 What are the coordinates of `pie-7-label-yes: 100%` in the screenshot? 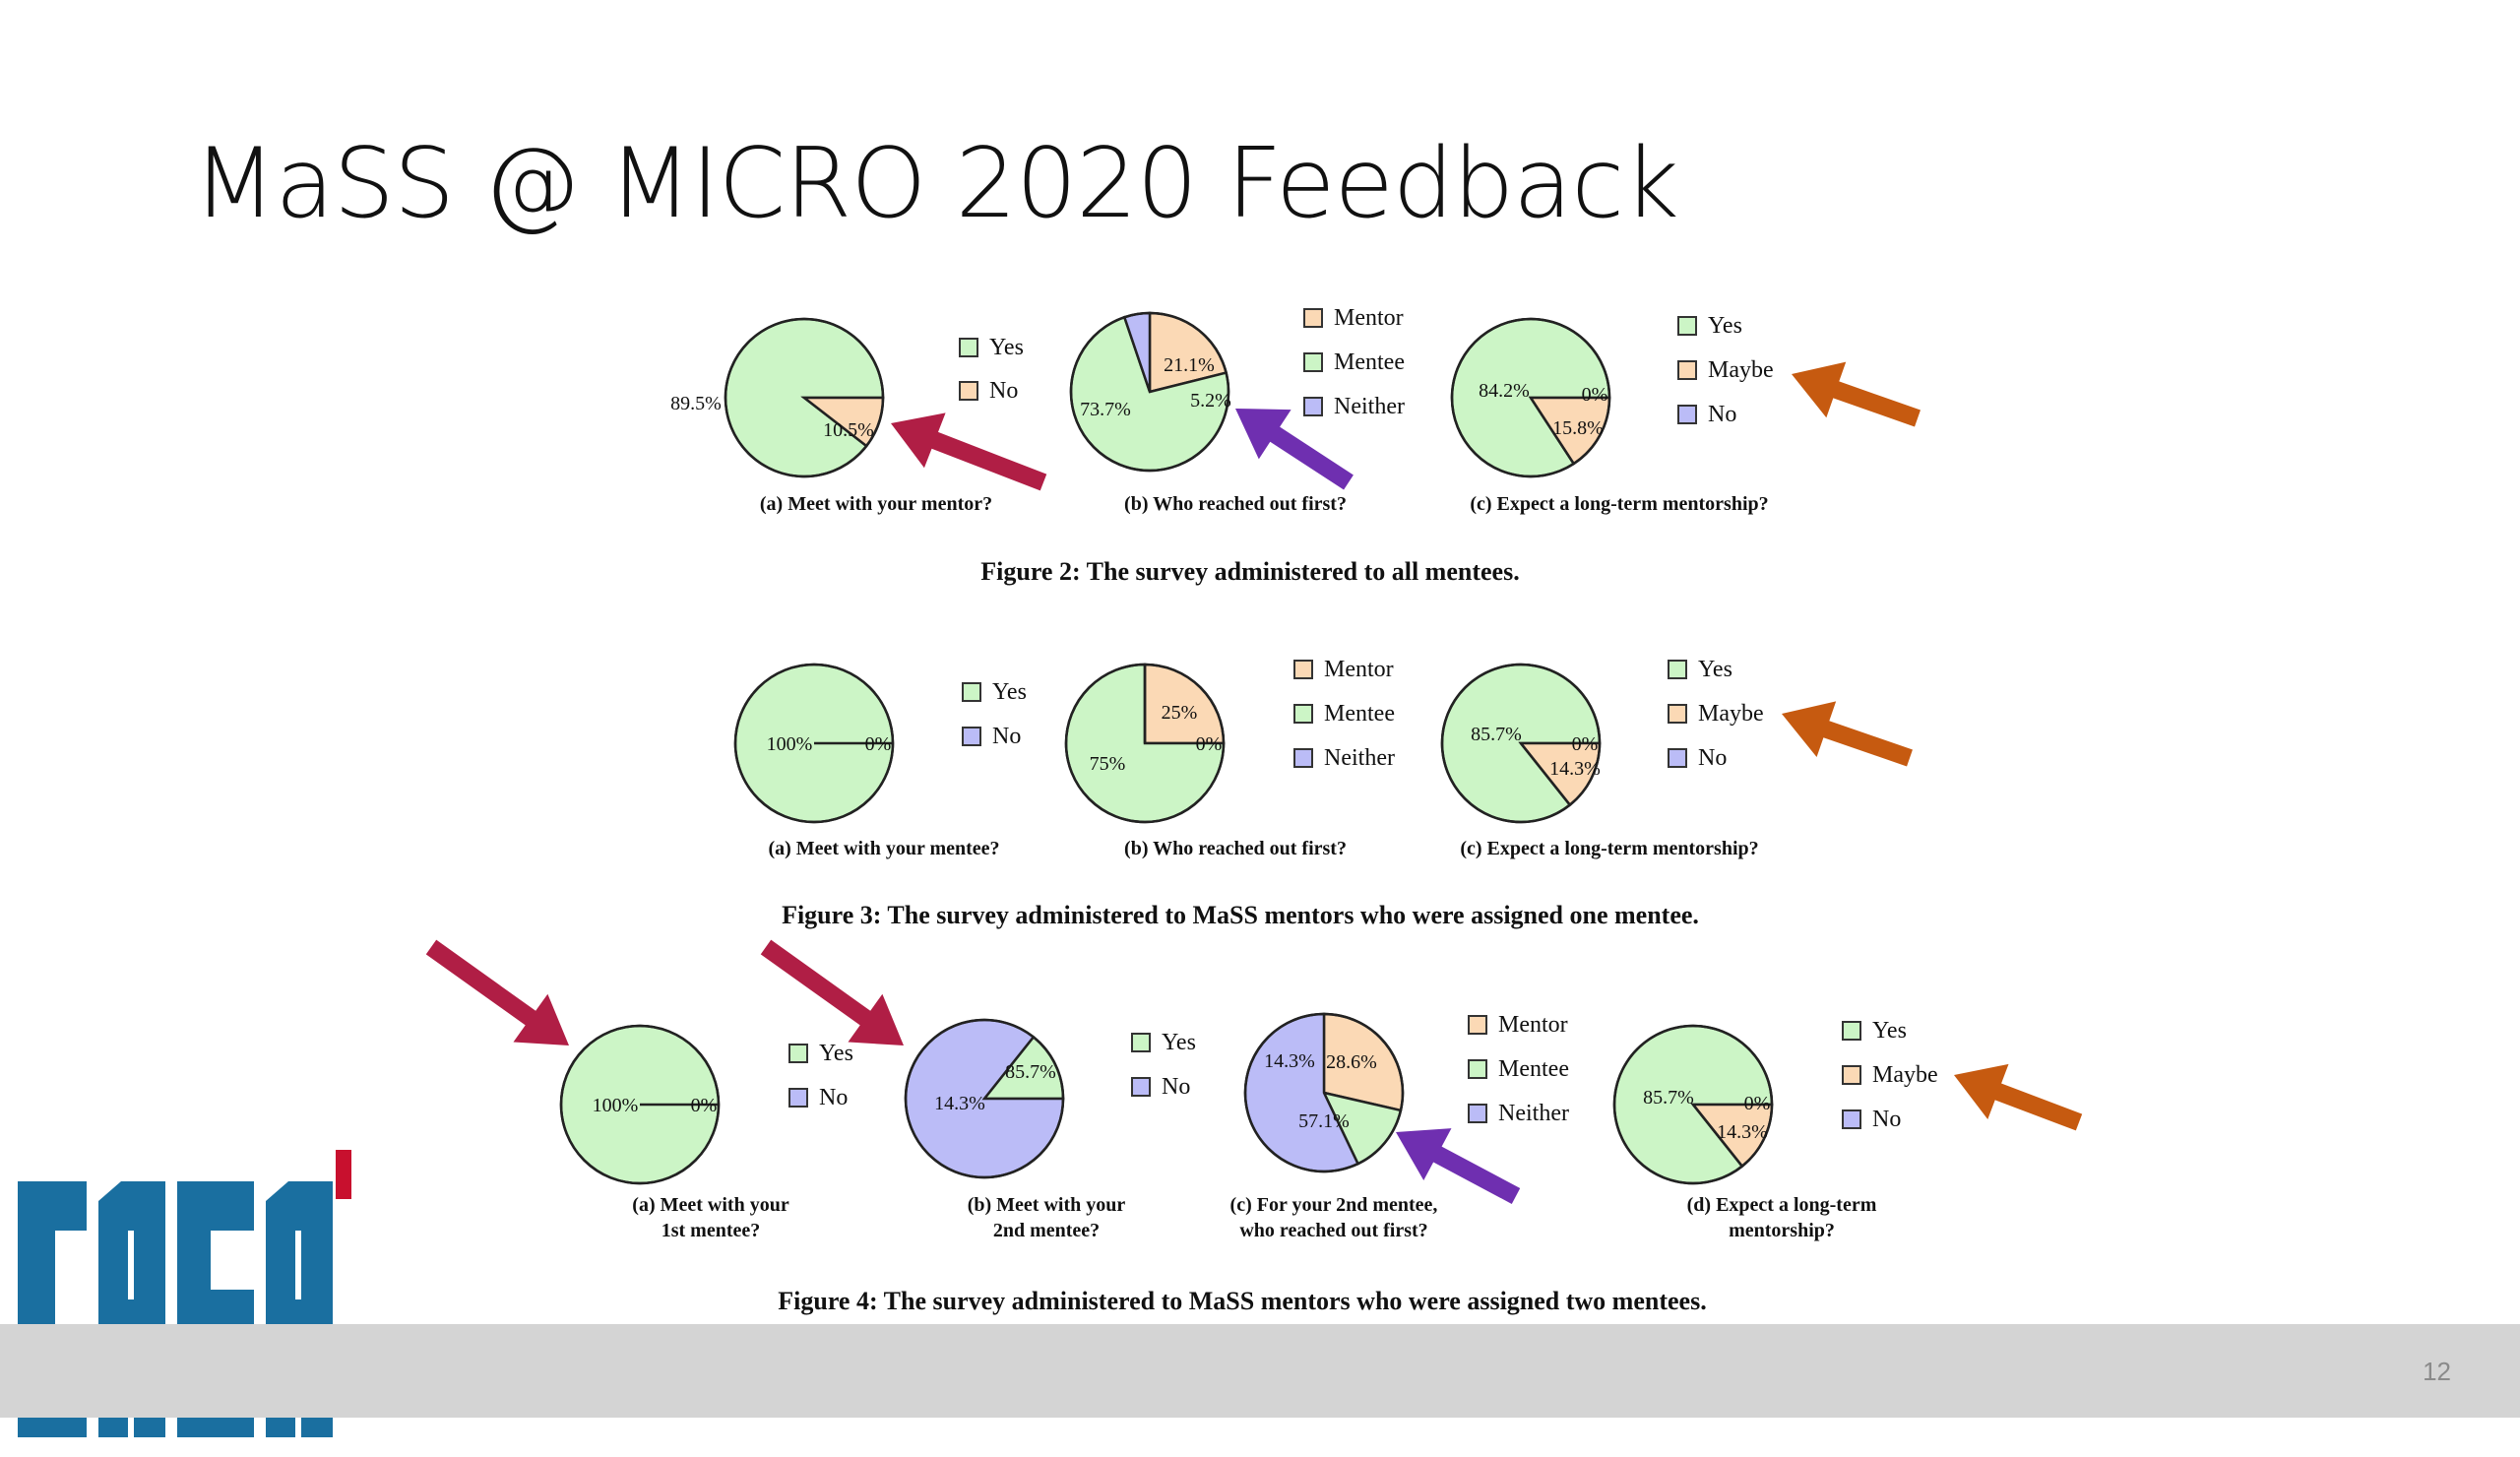 It's located at (616, 1105).